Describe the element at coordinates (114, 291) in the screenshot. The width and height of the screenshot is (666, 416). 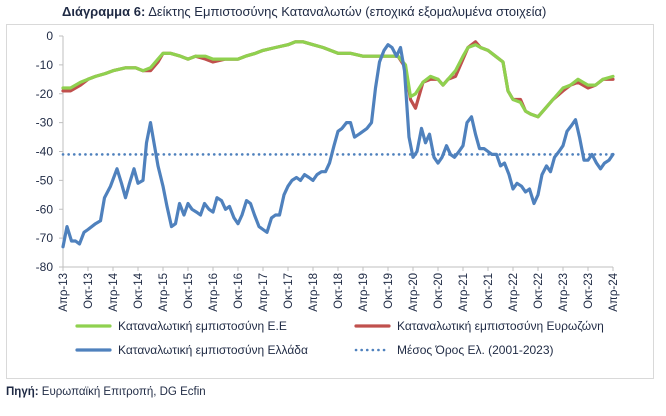
I see `x-tick-label: Απρ-14` at that location.